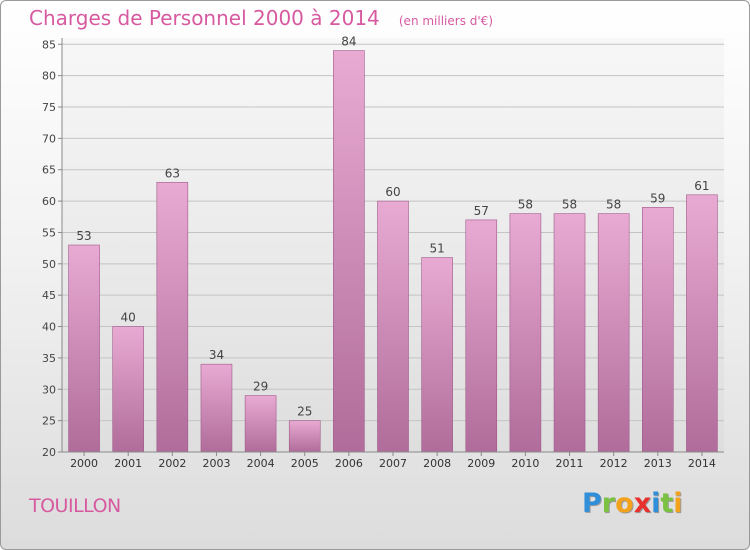 The width and height of the screenshot is (750, 550). I want to click on bar-value-label: 63, so click(172, 173).